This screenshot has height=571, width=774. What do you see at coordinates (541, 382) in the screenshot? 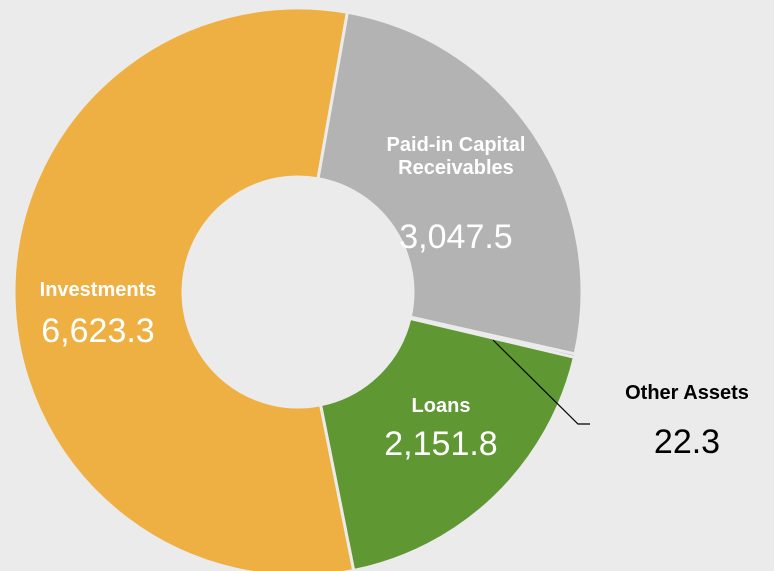
I see `leader-line` at bounding box center [541, 382].